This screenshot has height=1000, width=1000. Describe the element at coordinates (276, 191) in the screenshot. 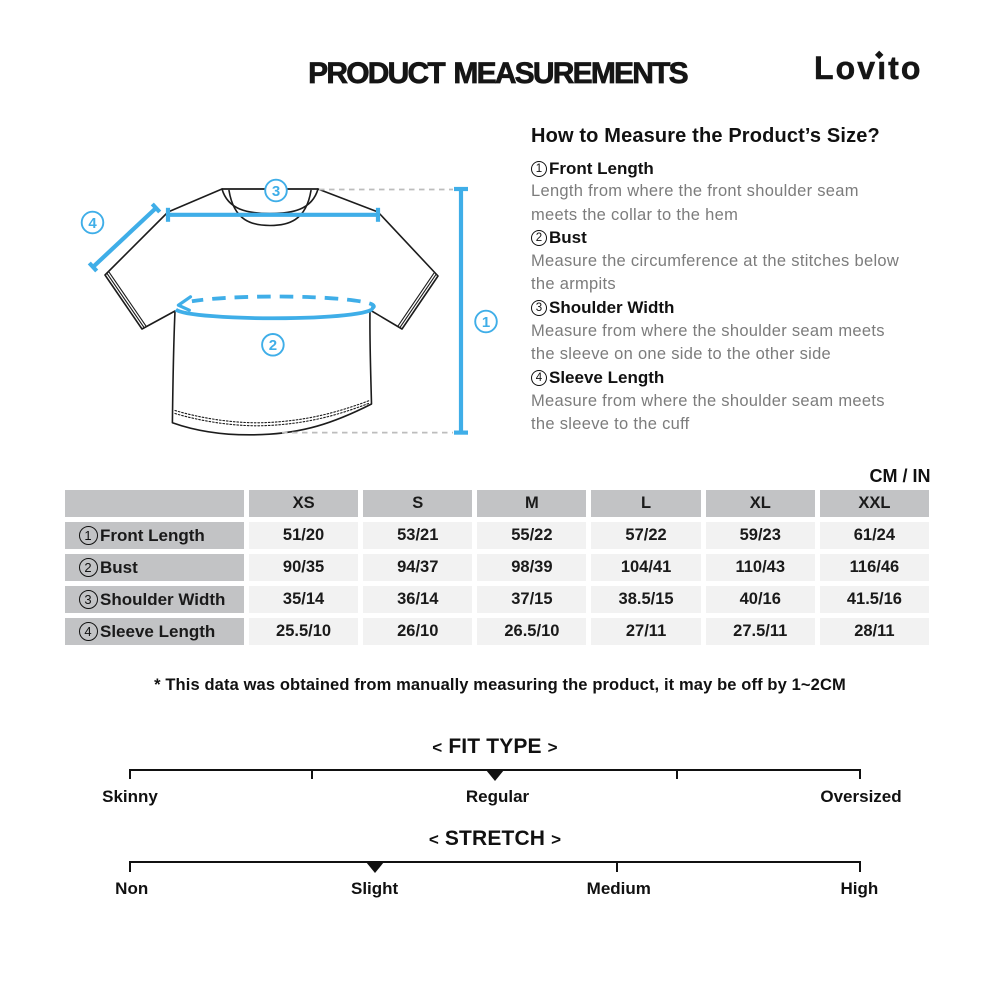

I see `svg-text: 3` at that location.